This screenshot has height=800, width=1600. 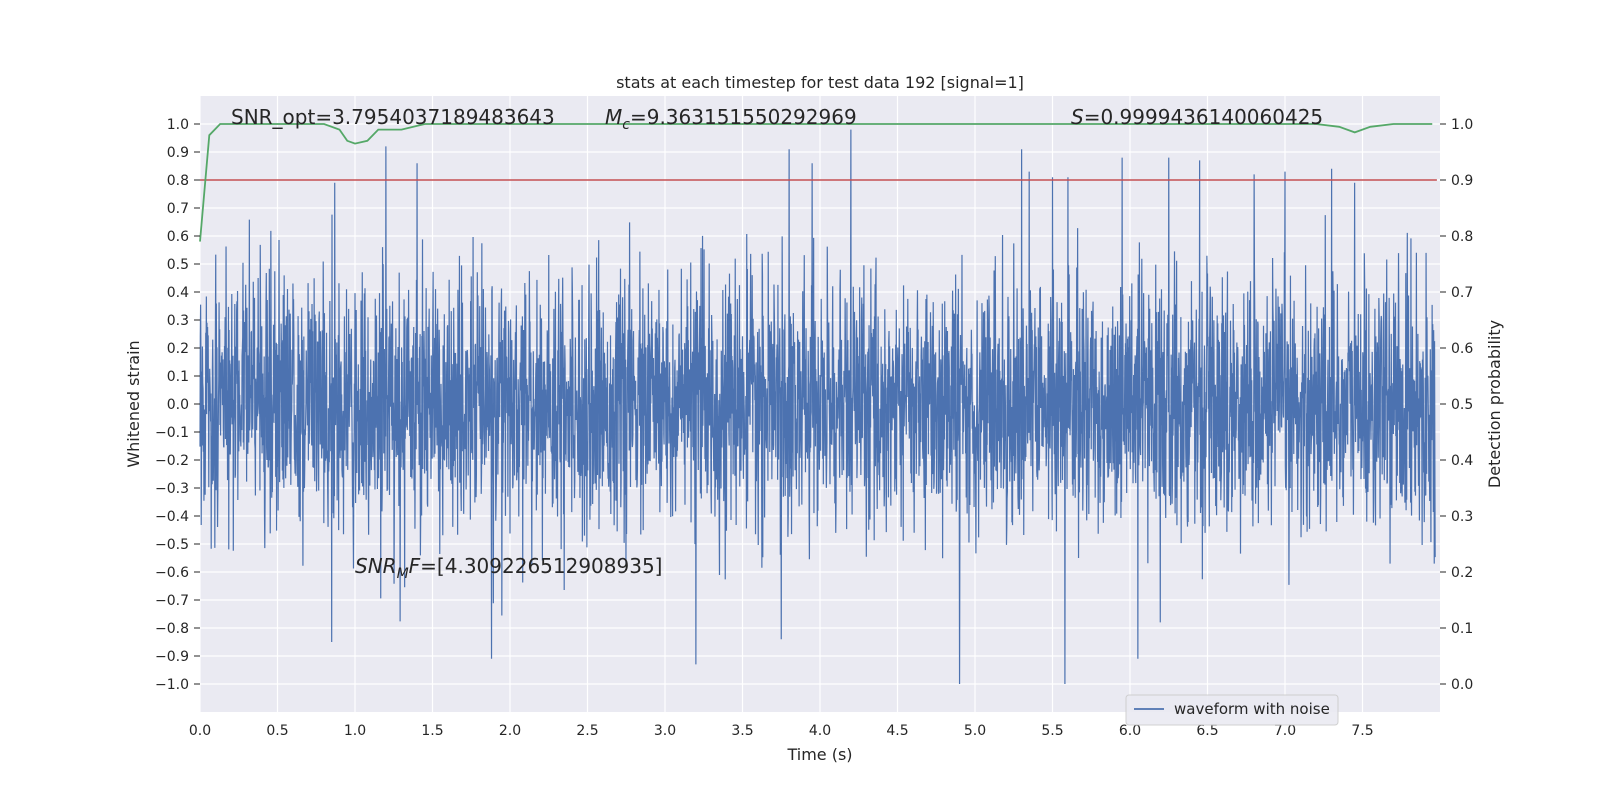 I want to click on x-tick-label: 7.5, so click(x=1362, y=731).